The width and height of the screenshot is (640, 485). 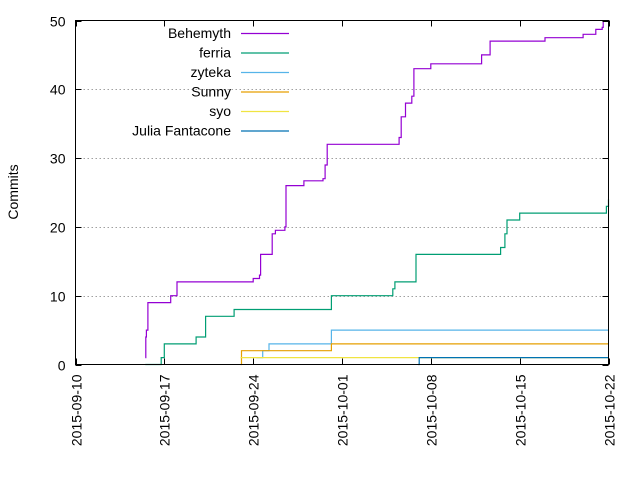 What do you see at coordinates (58, 159) in the screenshot?
I see `y-tick-label: 30` at bounding box center [58, 159].